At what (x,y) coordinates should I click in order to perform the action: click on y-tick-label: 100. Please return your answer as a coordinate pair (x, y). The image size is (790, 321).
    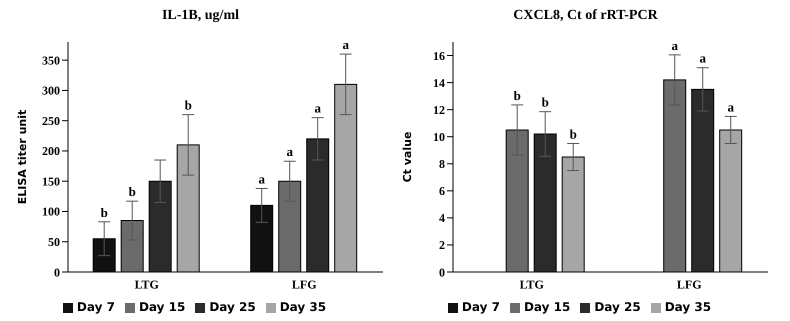
    Looking at the image, I should click on (51, 211).